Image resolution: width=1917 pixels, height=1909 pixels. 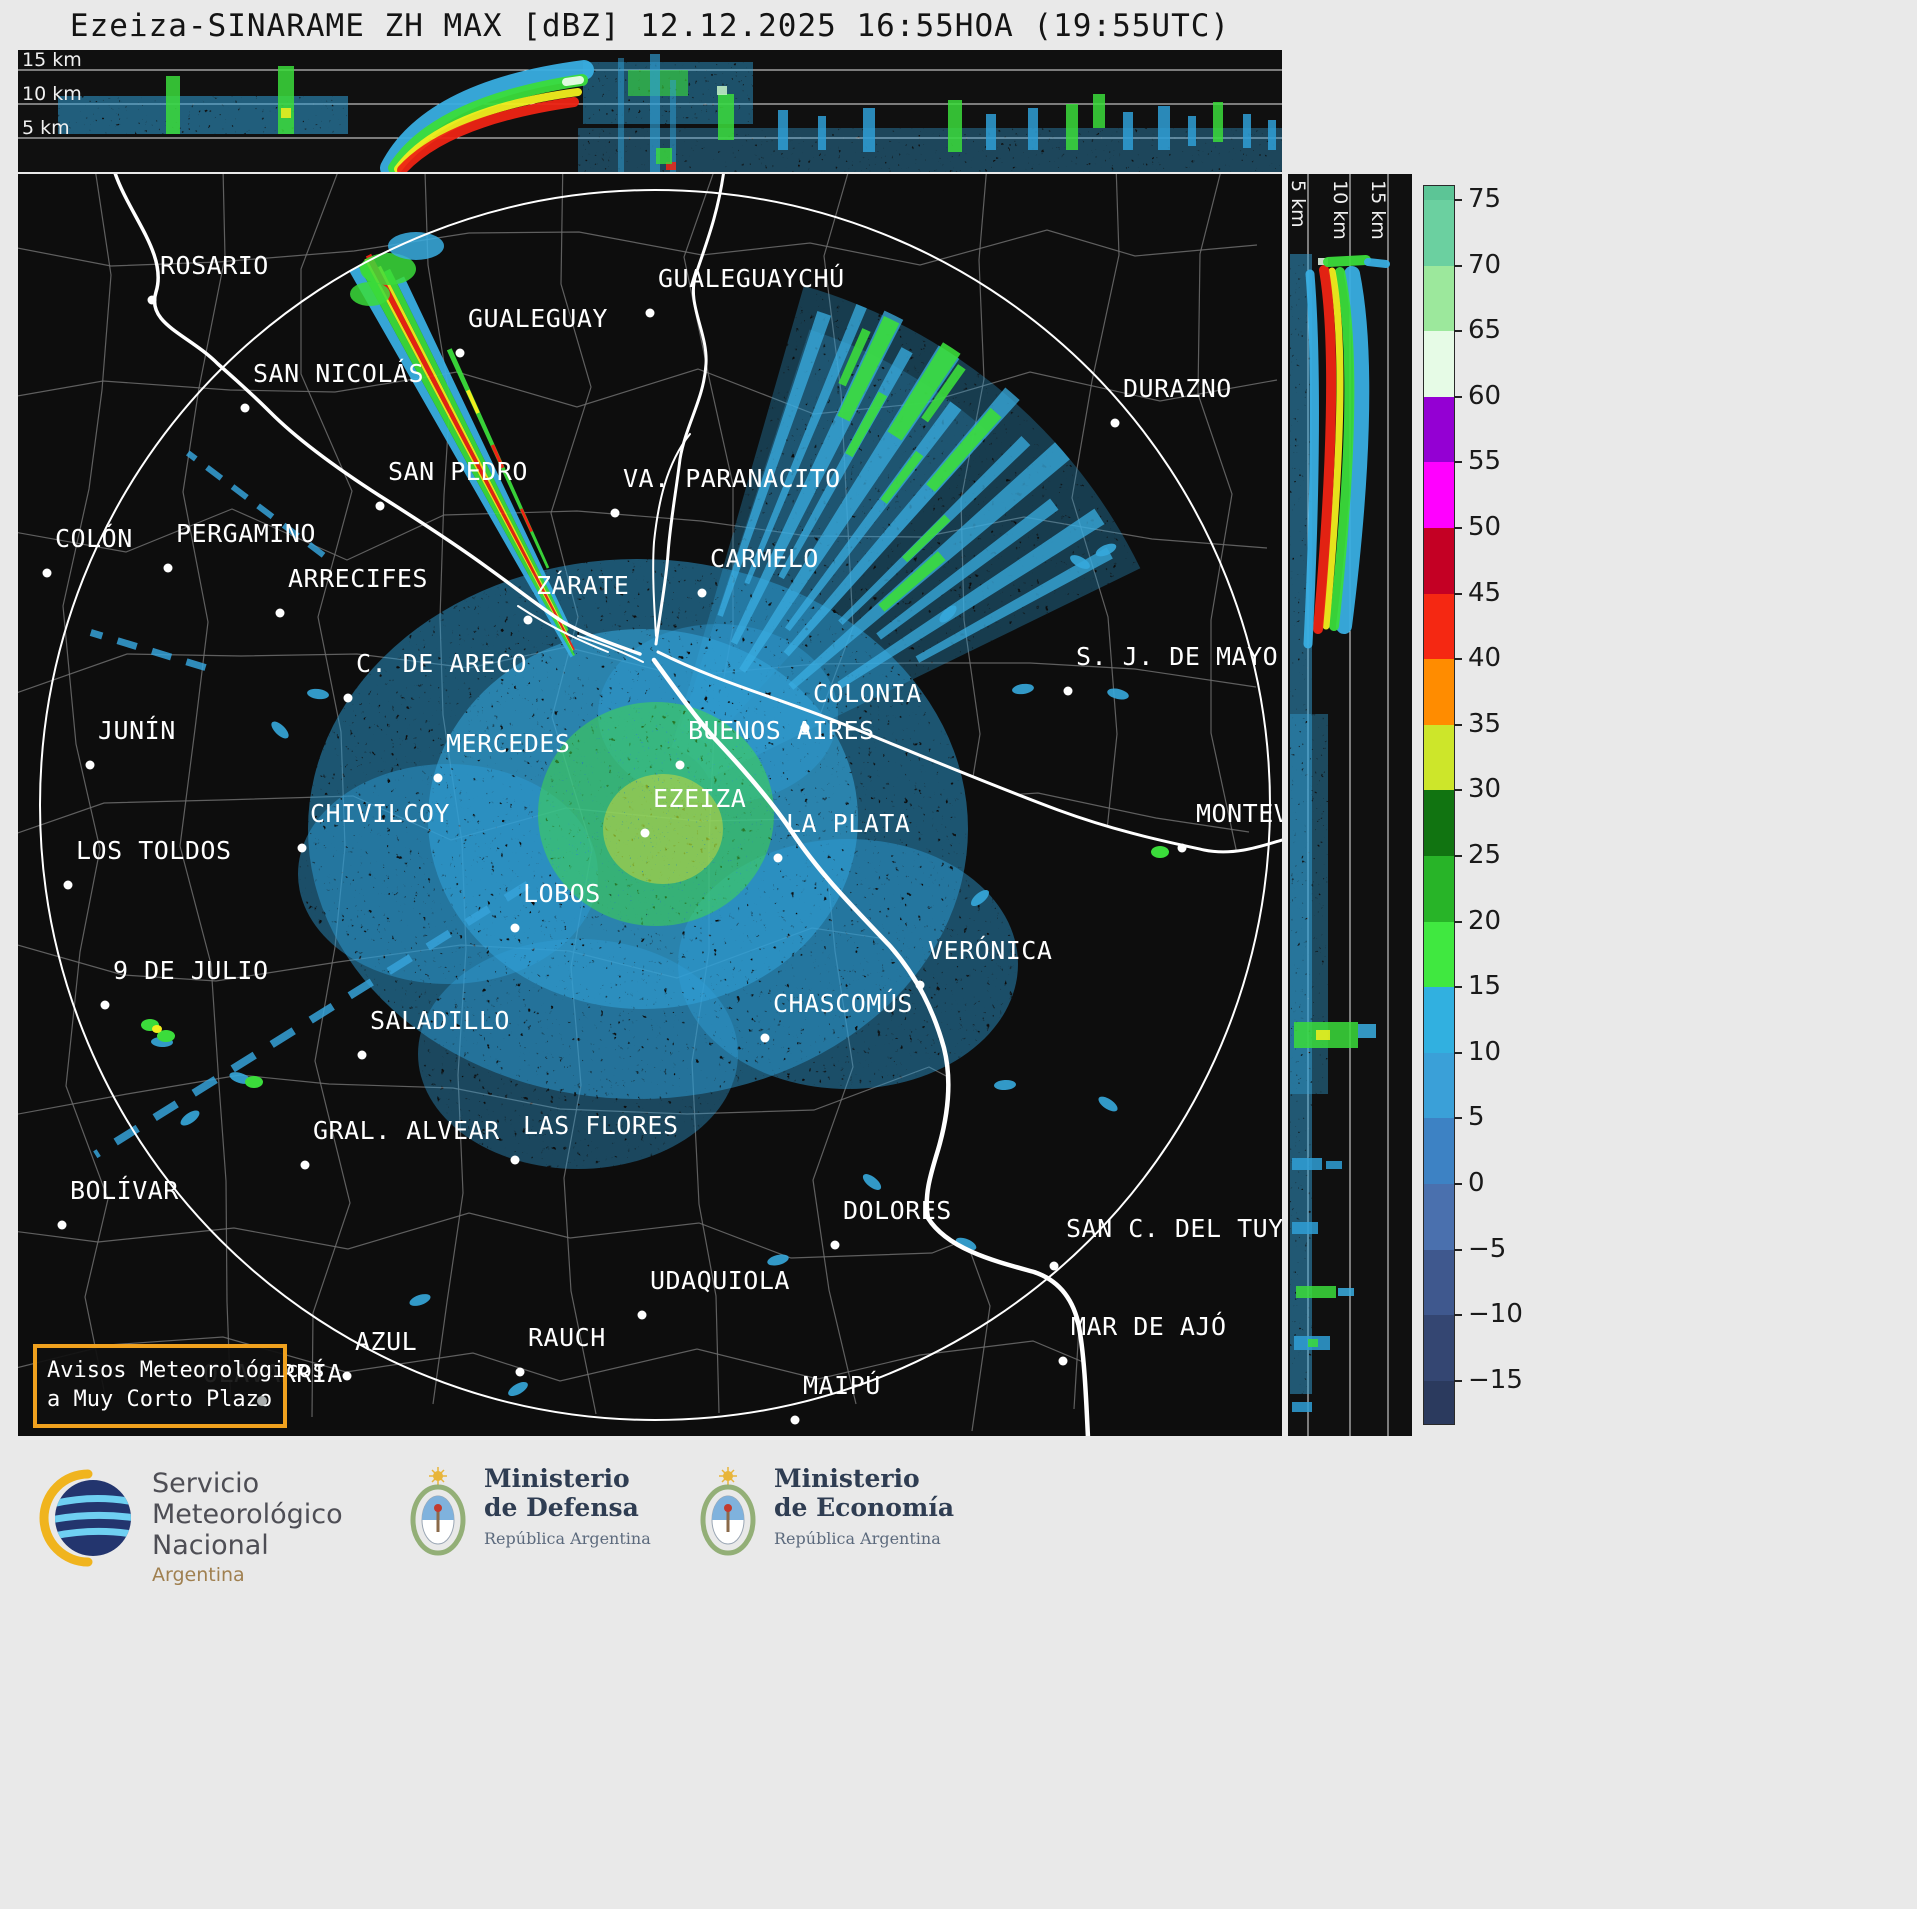 What do you see at coordinates (843, 1003) in the screenshot?
I see `city-label: CHASCOMÚS` at bounding box center [843, 1003].